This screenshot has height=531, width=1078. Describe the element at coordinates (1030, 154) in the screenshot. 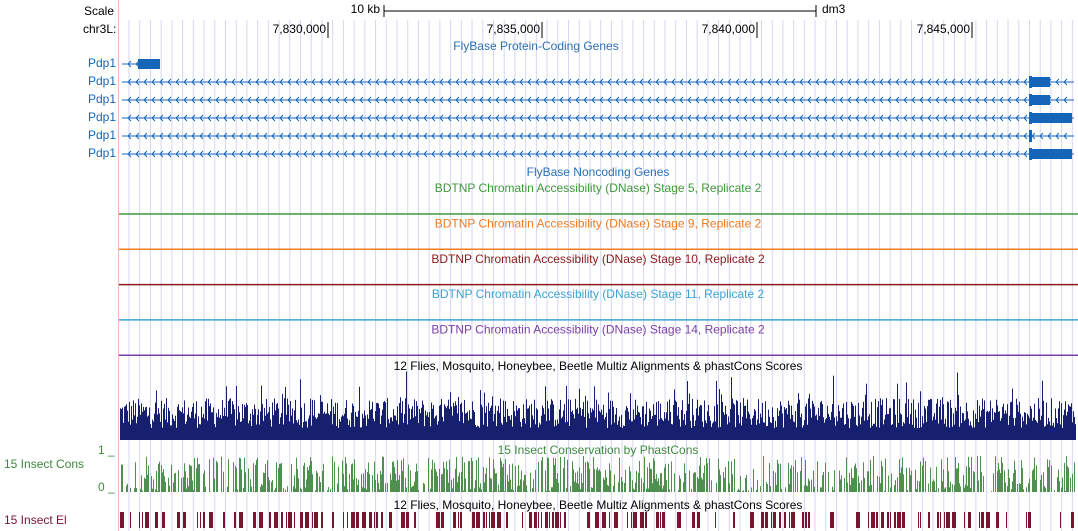

I see `exon` at that location.